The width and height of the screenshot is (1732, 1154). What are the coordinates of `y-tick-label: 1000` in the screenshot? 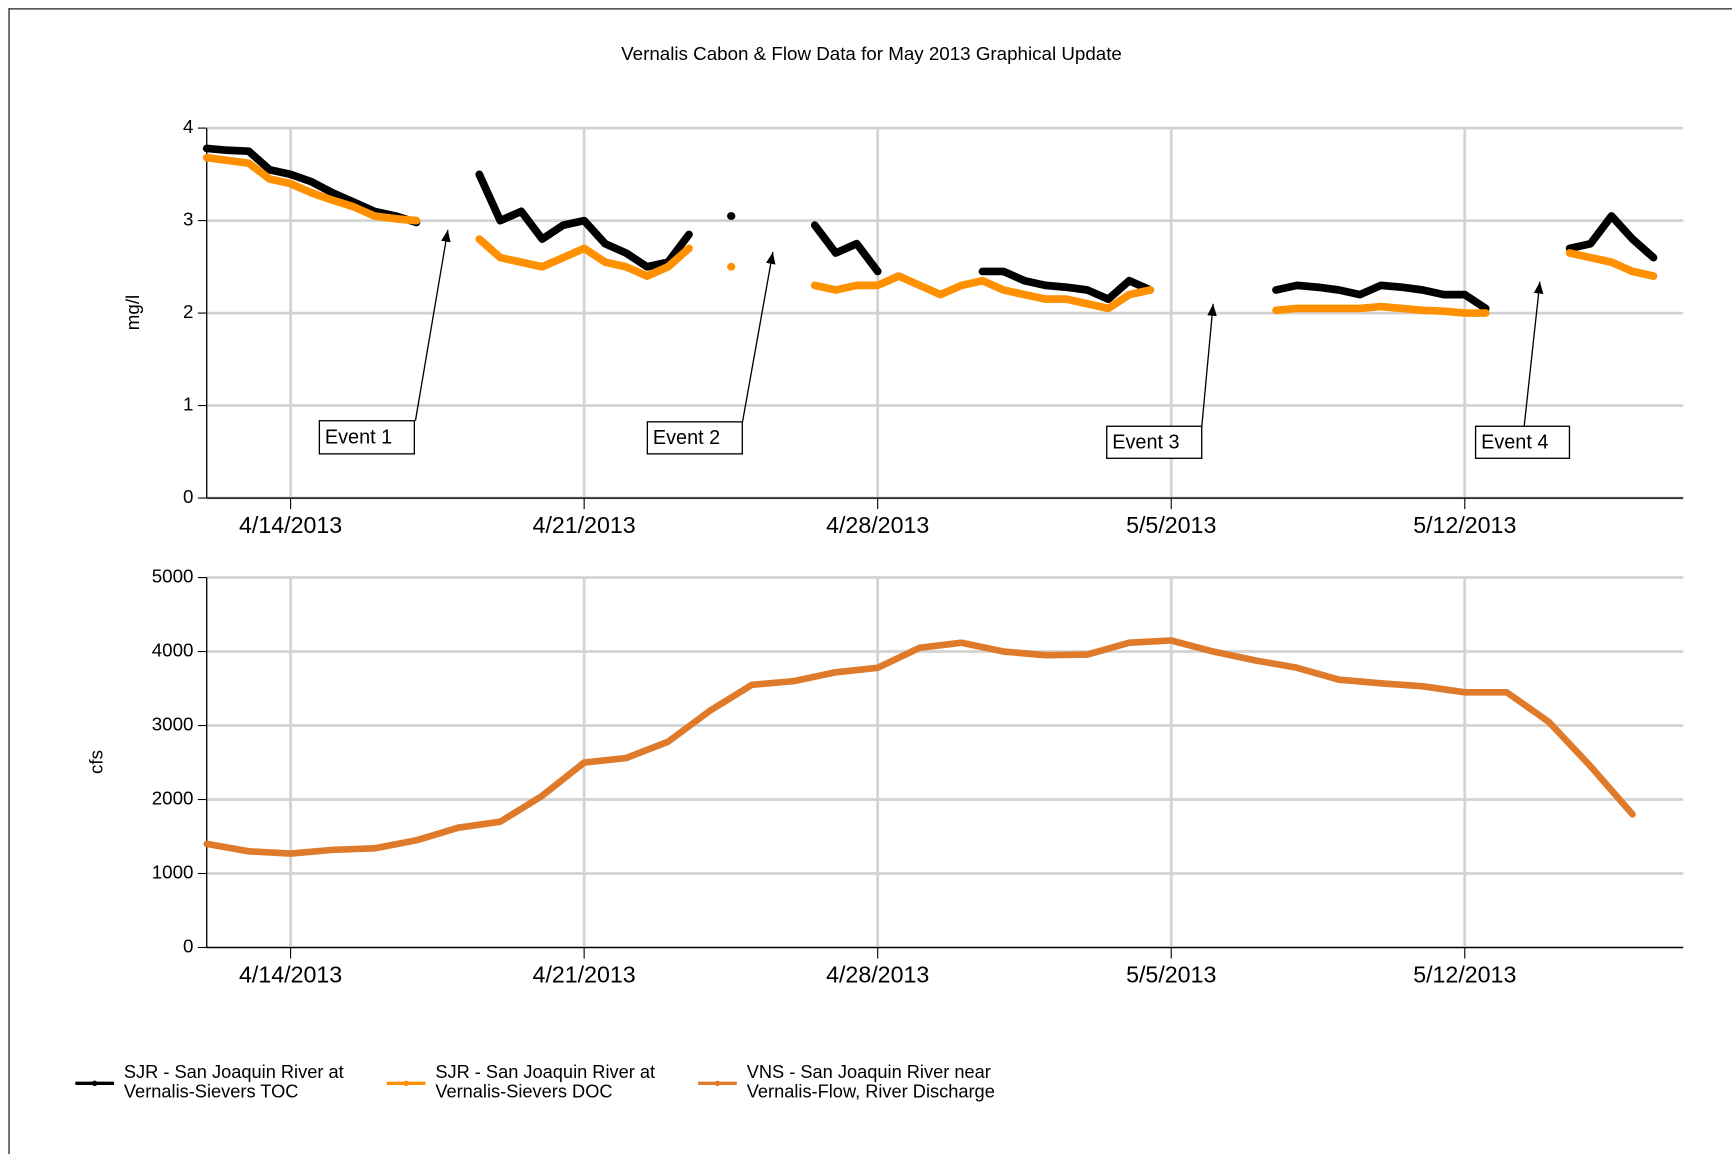 It's located at (173, 871).